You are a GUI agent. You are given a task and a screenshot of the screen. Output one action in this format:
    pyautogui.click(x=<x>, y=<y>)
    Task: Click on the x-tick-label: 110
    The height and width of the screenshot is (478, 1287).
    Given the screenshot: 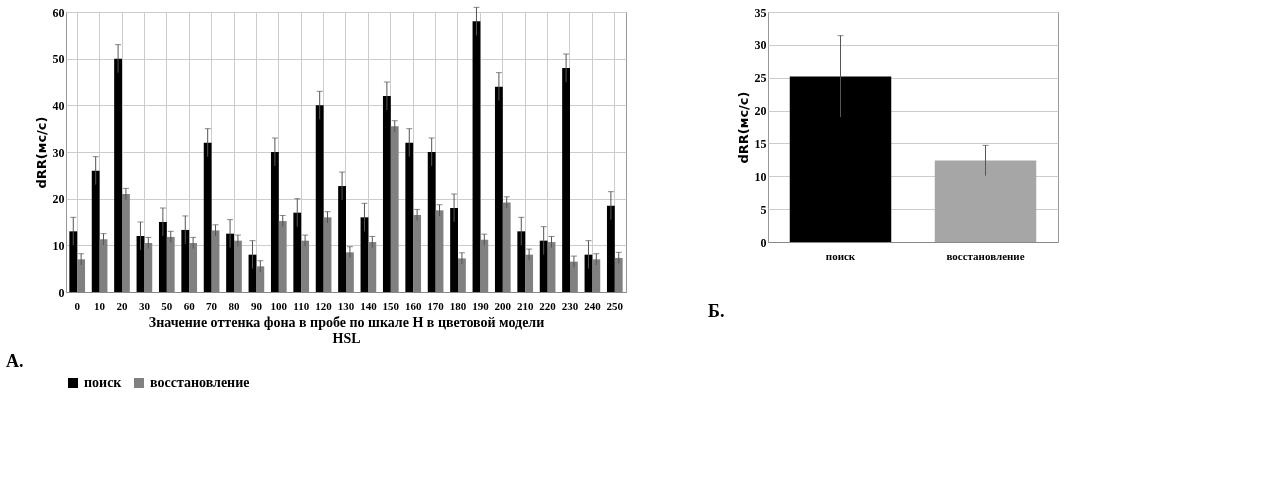 What is the action you would take?
    pyautogui.click(x=301, y=305)
    